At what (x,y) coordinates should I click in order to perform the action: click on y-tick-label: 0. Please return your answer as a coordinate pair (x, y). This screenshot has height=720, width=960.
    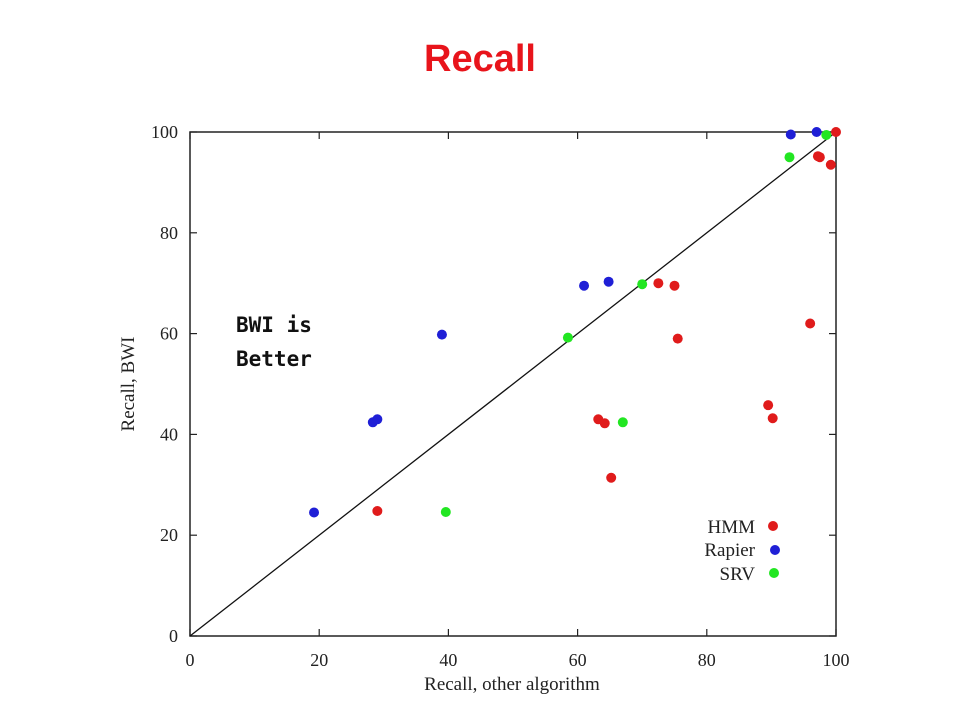
    Looking at the image, I should click on (173, 636).